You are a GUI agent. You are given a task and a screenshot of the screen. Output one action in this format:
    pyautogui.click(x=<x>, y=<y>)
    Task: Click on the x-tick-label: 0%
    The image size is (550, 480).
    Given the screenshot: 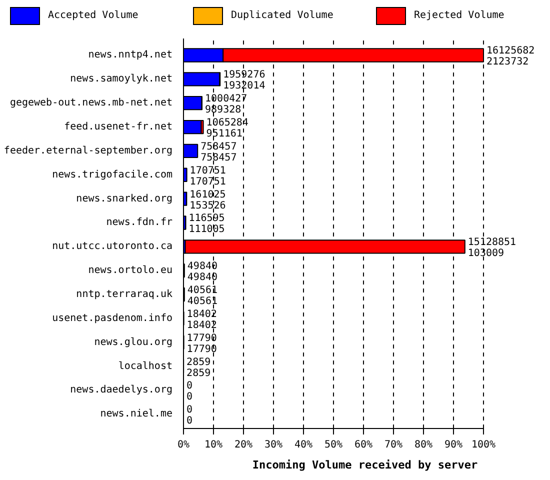 What is the action you would take?
    pyautogui.click(x=183, y=445)
    